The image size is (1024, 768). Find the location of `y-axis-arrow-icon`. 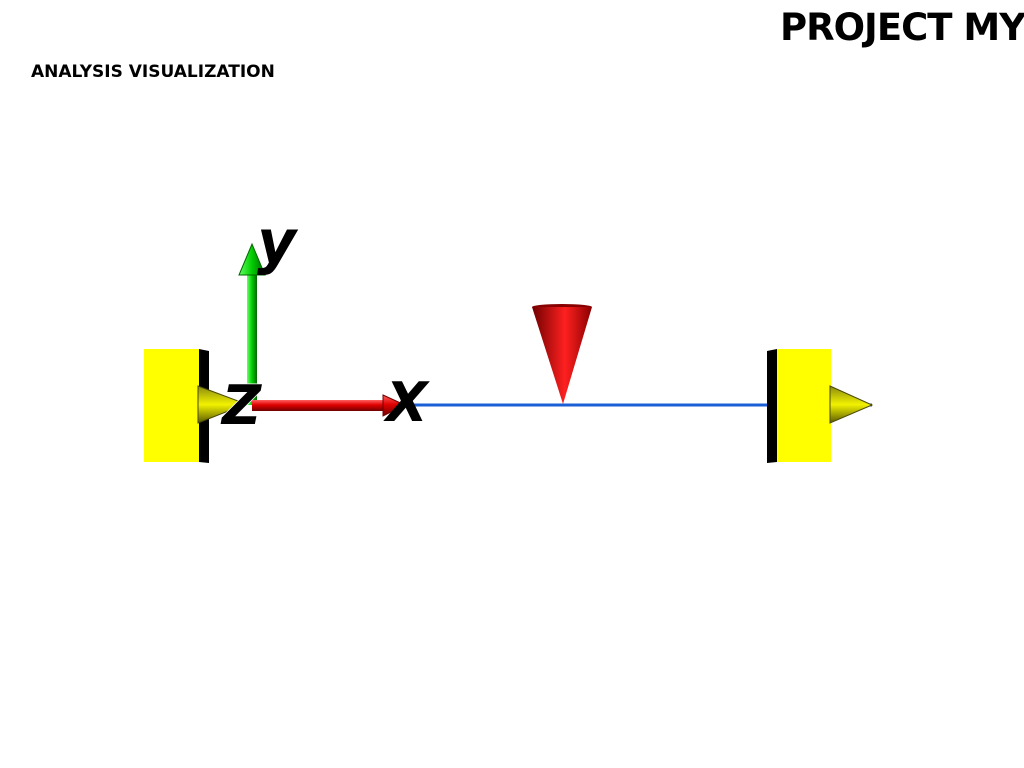

y-axis-arrow-icon is located at coordinates (252, 323).